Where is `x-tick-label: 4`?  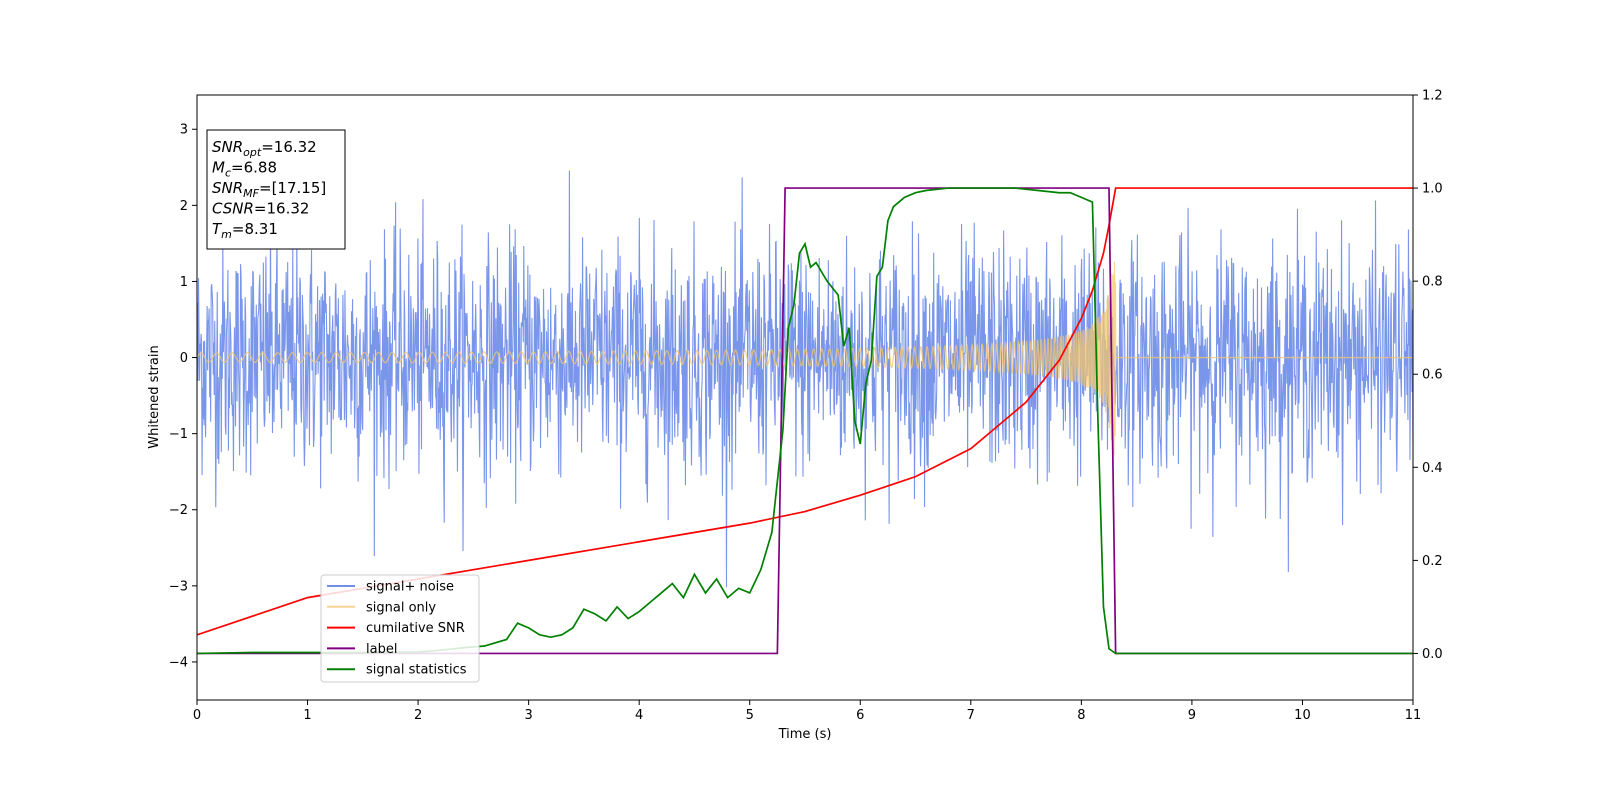
x-tick-label: 4 is located at coordinates (639, 715).